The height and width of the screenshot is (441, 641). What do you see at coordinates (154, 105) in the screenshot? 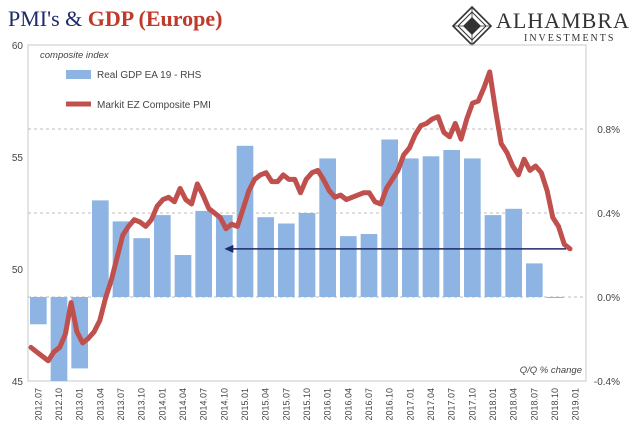
I see `legend-label-pmi: Markit EZ Composite PMI` at bounding box center [154, 105].